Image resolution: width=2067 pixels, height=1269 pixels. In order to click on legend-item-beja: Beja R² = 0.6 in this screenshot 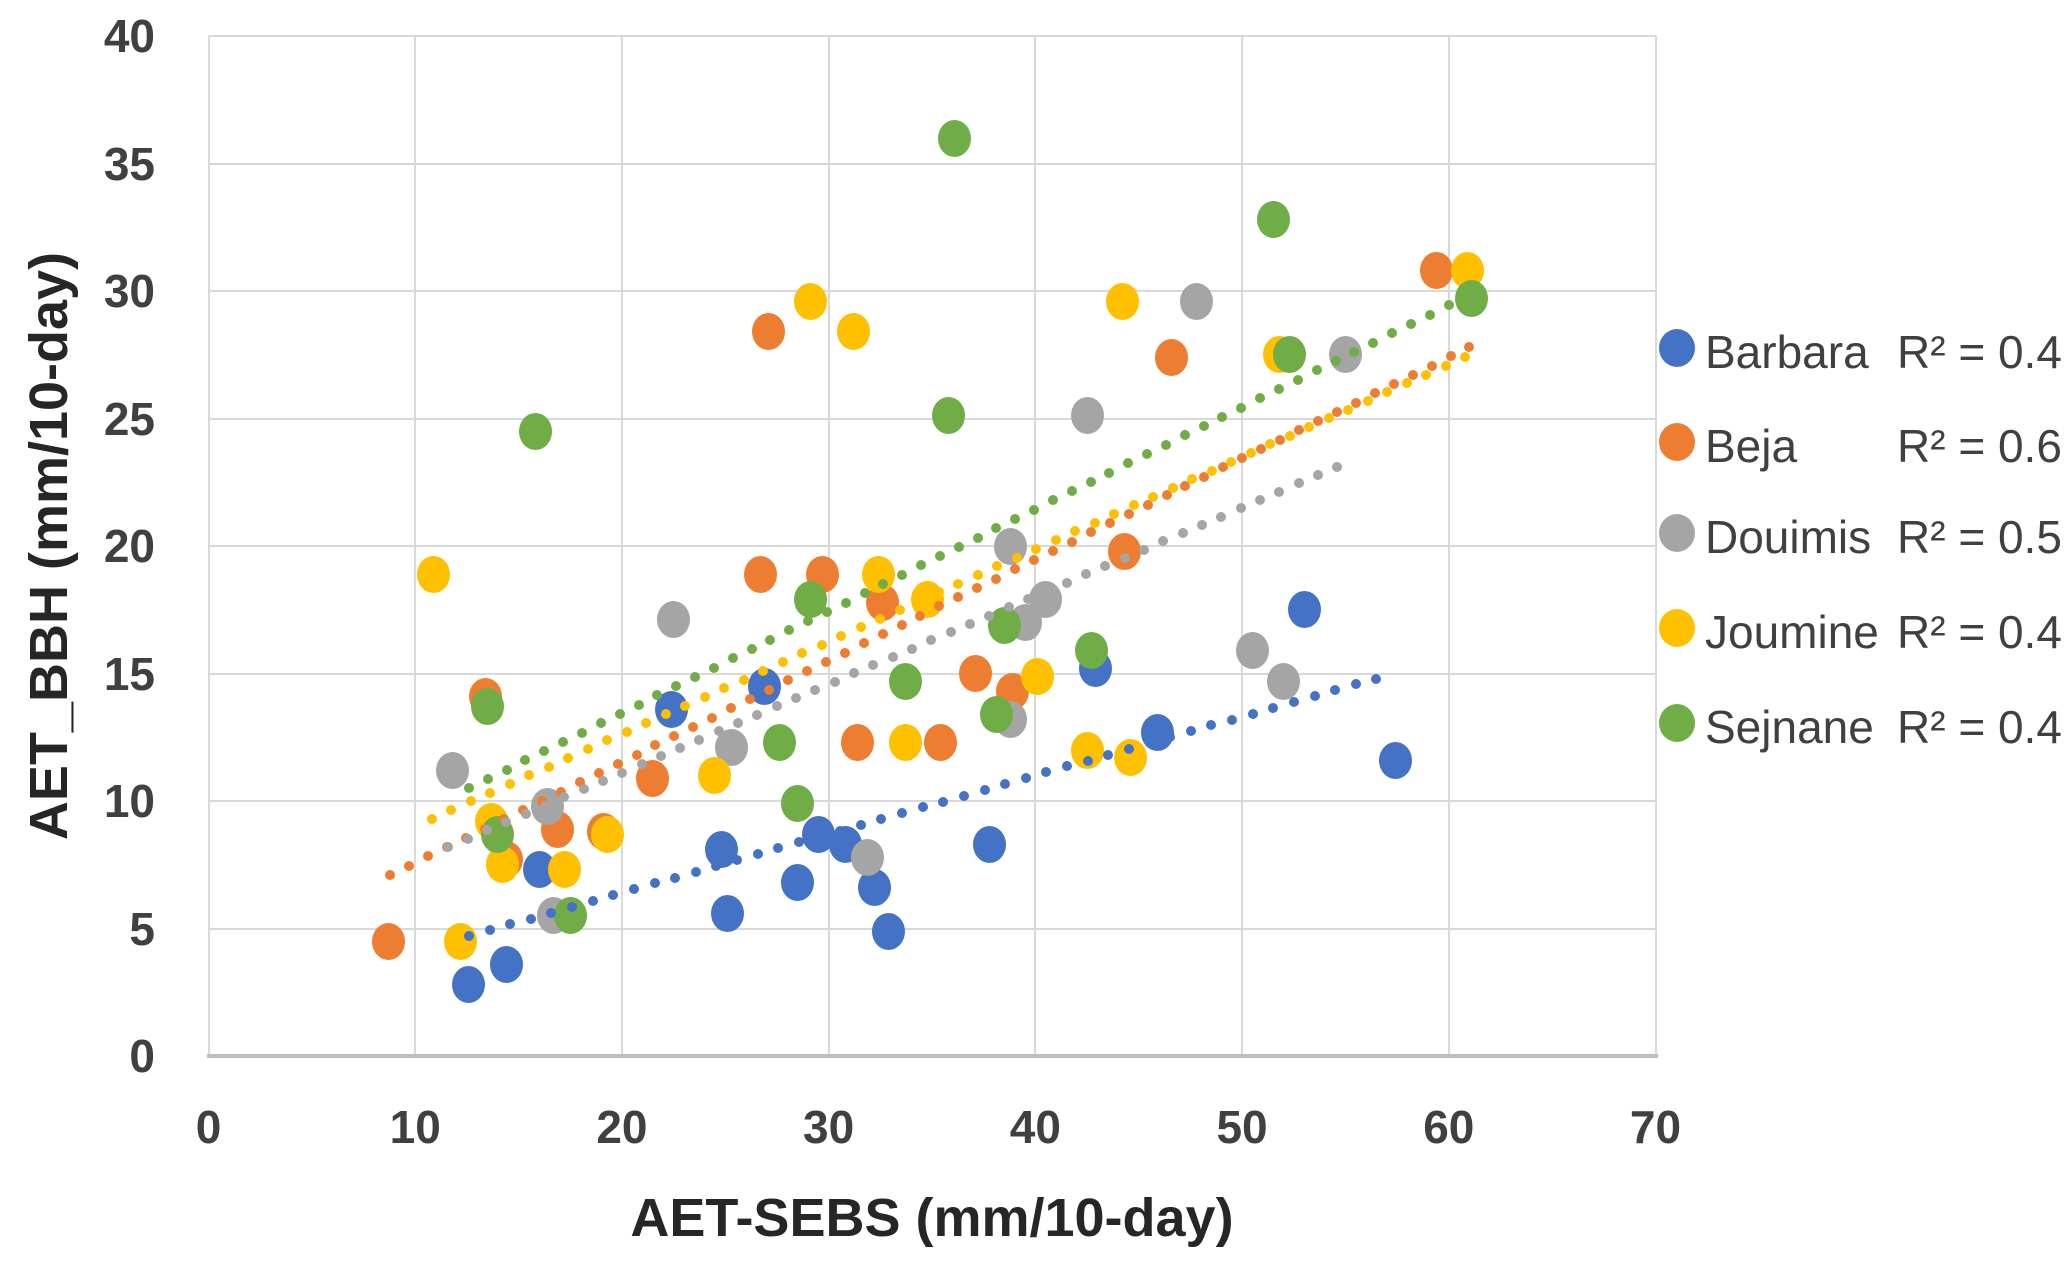, I will do `click(1863, 442)`.